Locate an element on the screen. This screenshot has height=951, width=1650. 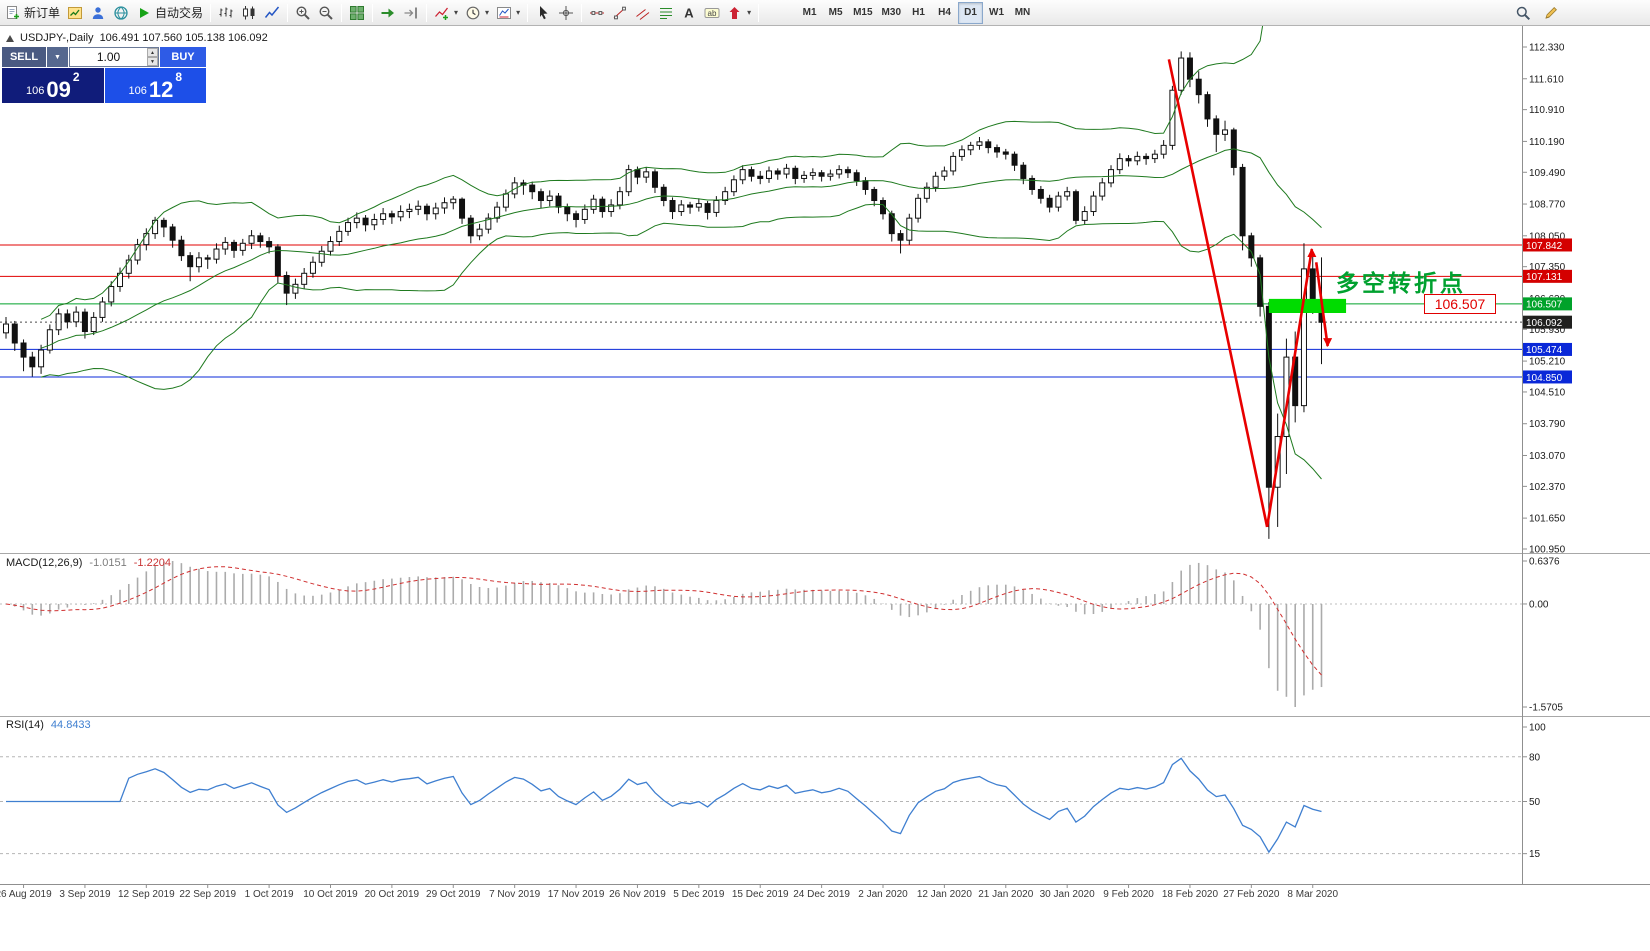
new-order-button: 新订单 is located at coordinates (32, 13).